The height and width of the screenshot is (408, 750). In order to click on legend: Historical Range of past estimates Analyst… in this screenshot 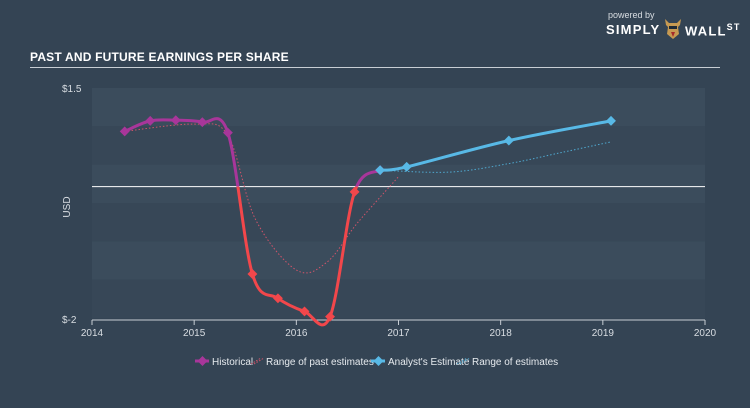, I will do `click(376, 362)`.